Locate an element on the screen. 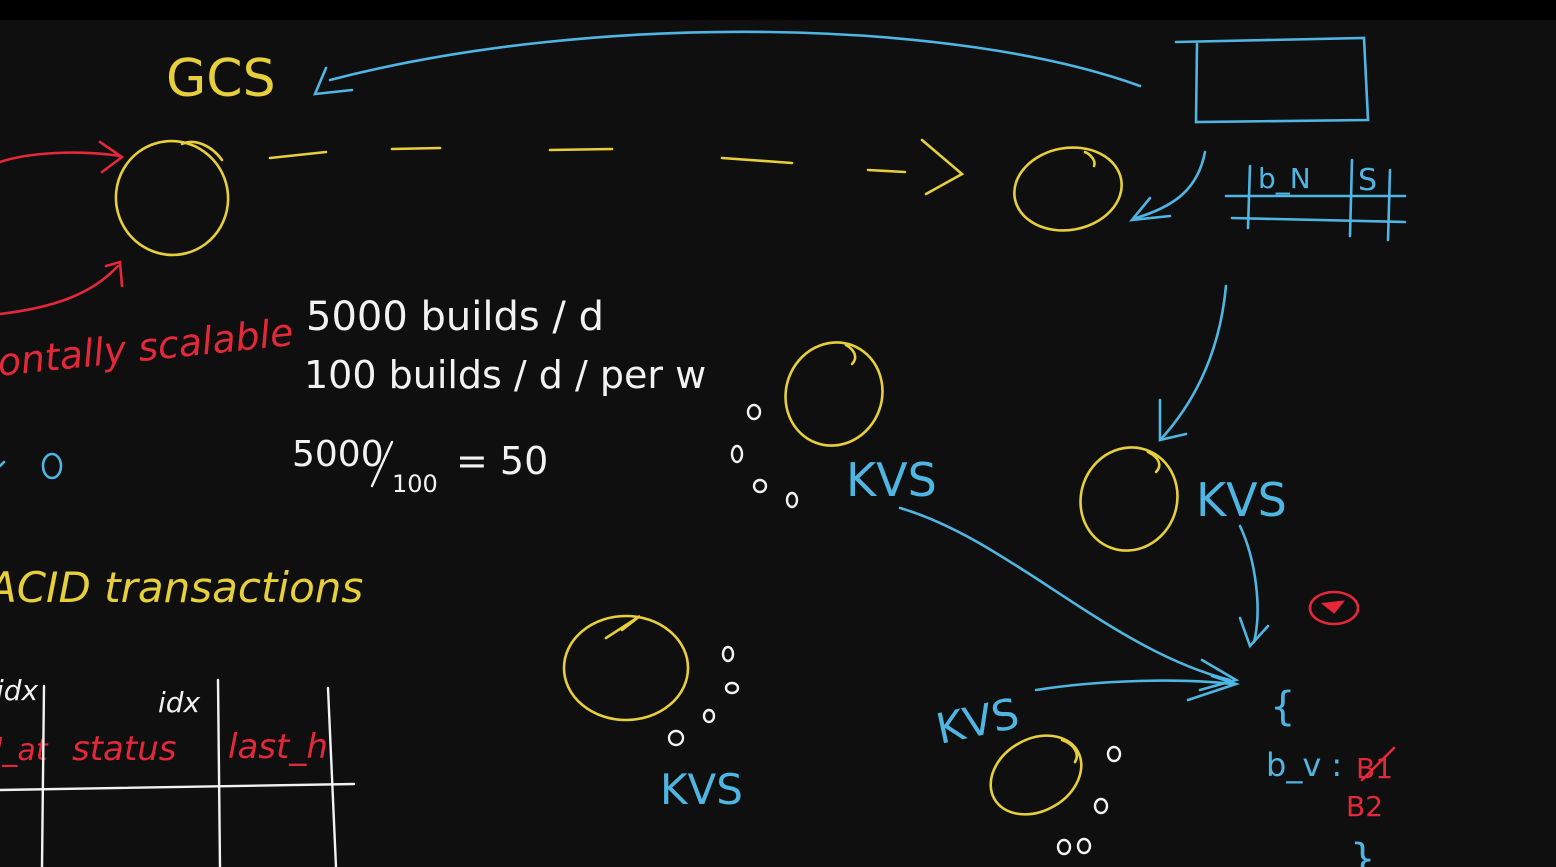  map-struck-value: B1 is located at coordinates (1374, 768).